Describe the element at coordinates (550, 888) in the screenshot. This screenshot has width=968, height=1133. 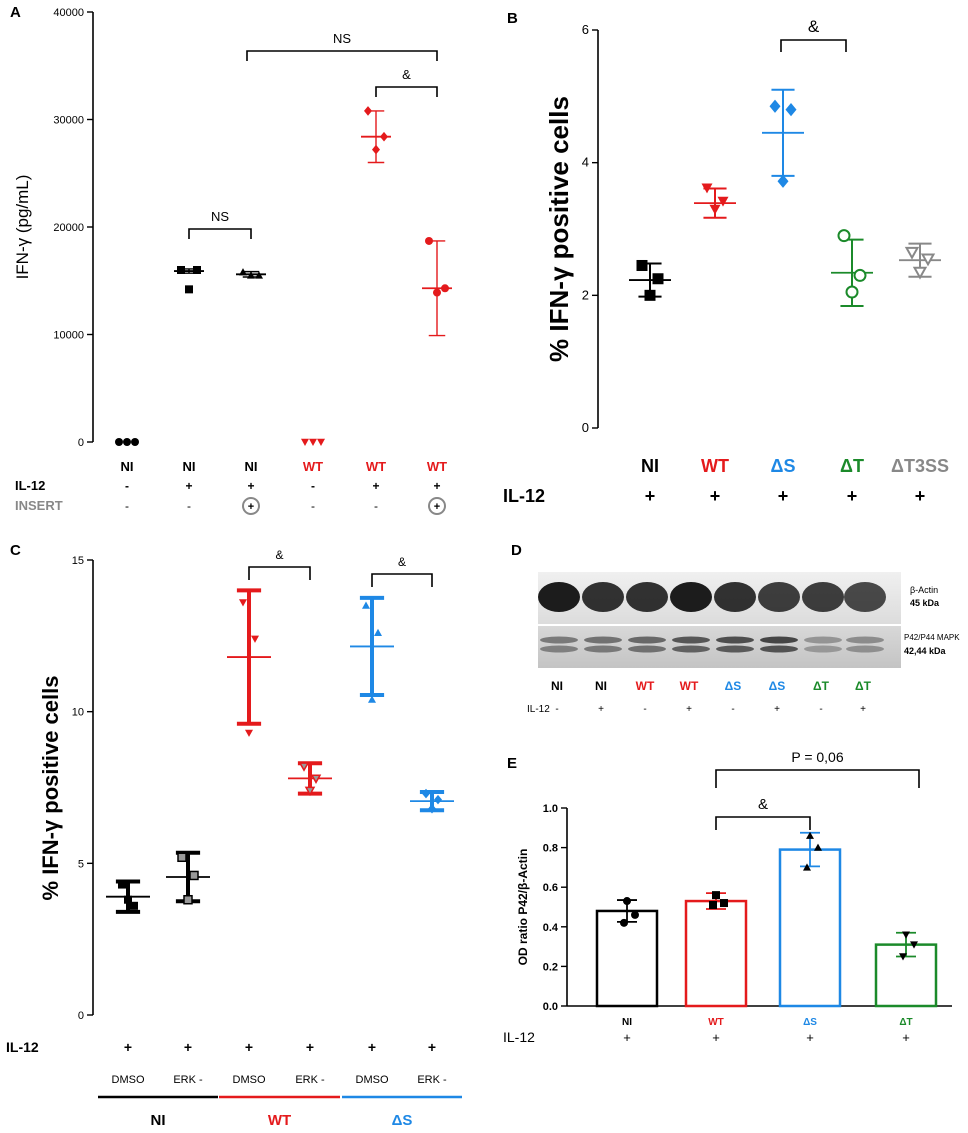
I see `y-tick-label: 0.6` at that location.